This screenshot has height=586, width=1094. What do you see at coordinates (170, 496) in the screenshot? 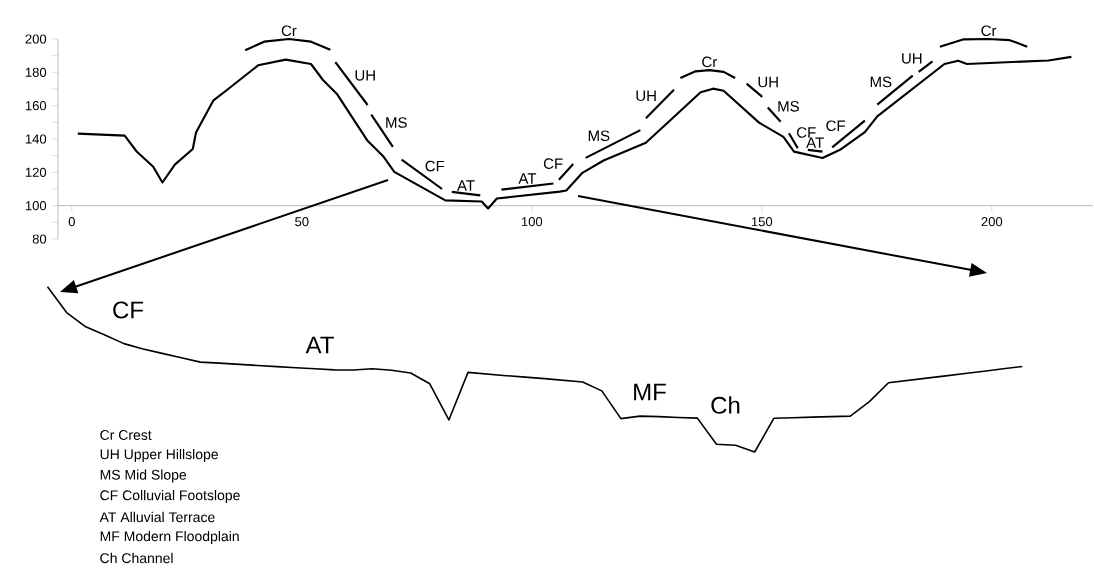
I see `text: CF Colluvial Footslope` at bounding box center [170, 496].